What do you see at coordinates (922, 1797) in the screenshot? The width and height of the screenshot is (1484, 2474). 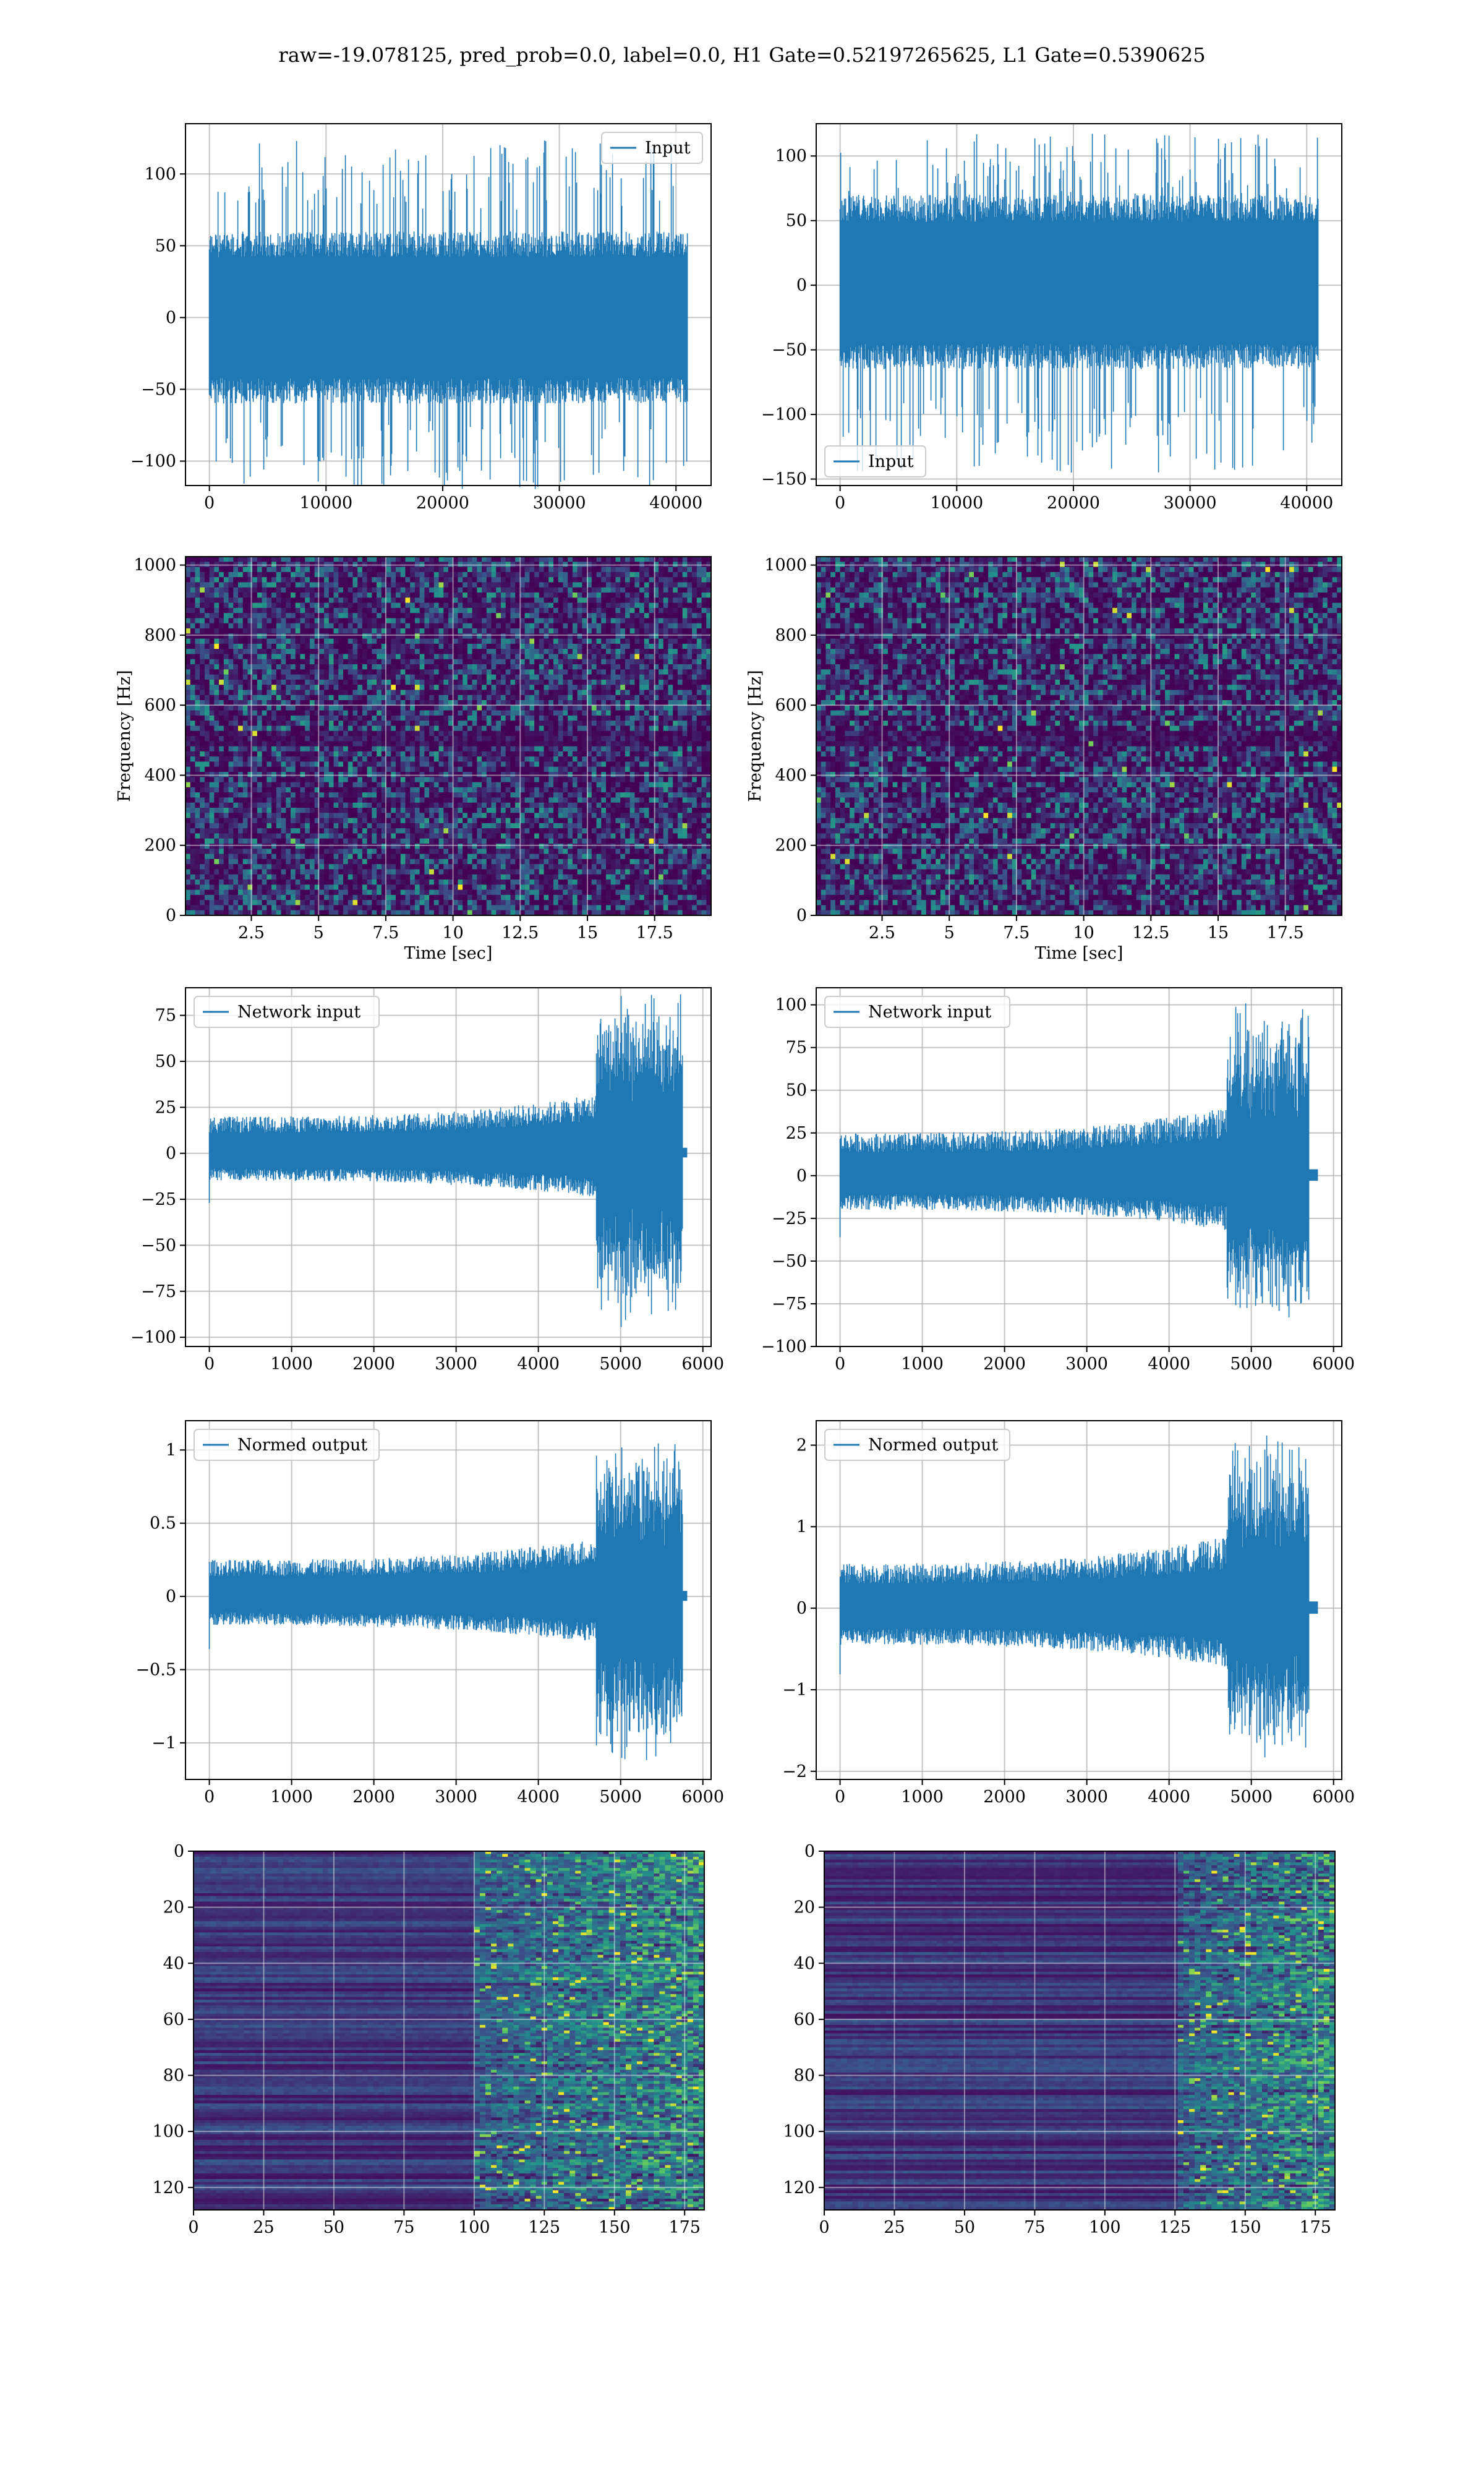 I see `x-tick-label: 1000` at bounding box center [922, 1797].